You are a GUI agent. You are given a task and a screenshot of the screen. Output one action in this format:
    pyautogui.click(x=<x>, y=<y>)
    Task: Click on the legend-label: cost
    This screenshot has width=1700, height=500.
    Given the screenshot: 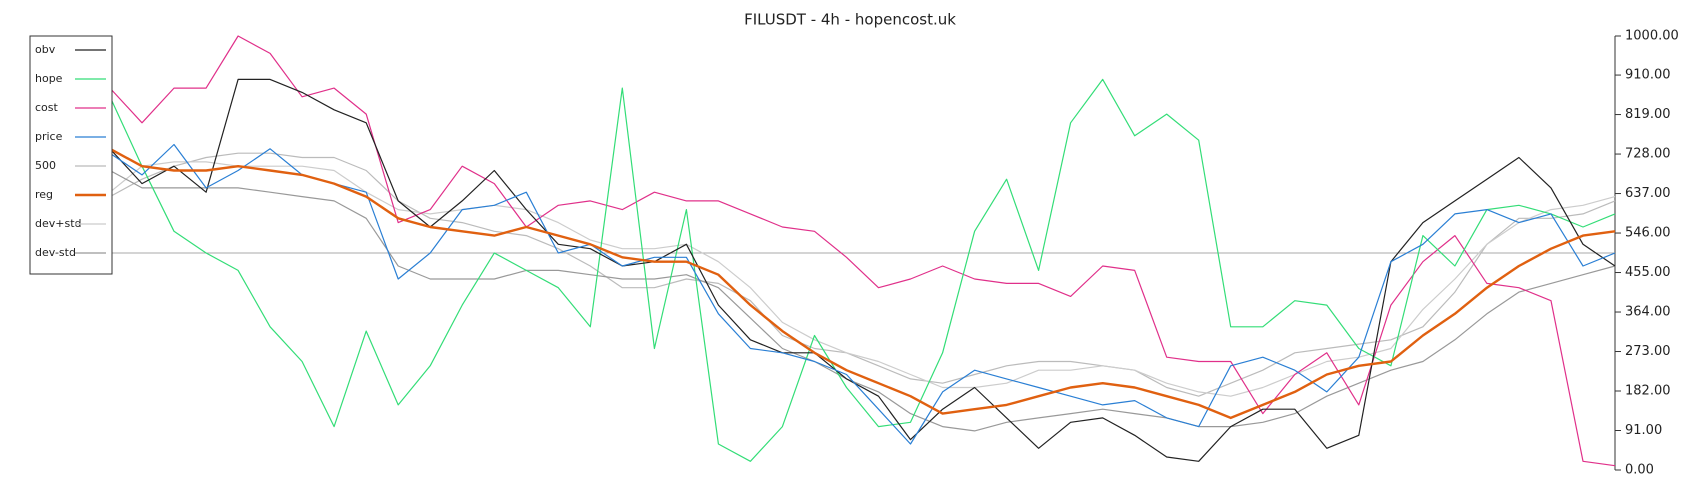 What is the action you would take?
    pyautogui.click(x=47, y=107)
    